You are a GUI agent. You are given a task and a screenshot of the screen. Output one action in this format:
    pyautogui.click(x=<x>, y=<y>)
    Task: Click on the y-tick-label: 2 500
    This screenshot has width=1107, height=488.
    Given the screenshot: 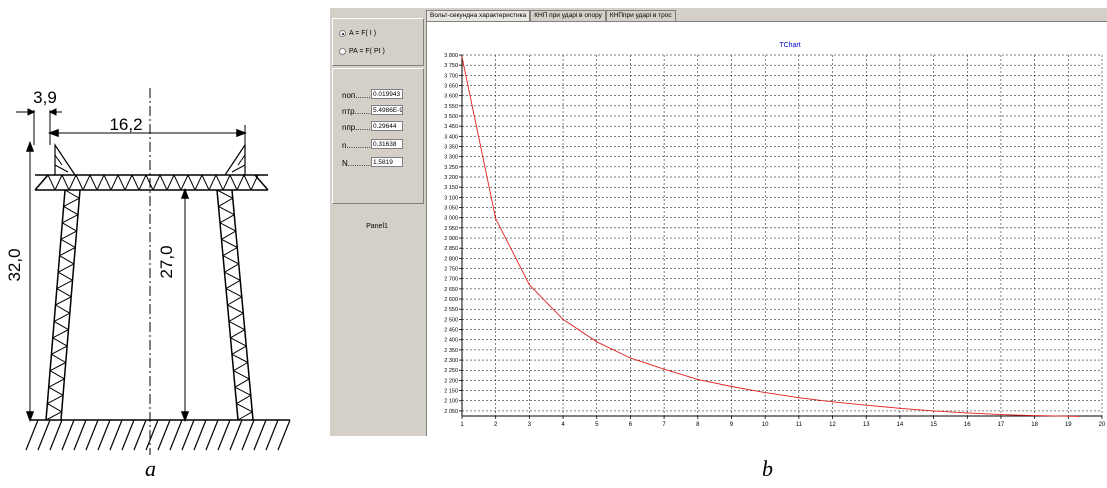 What is the action you would take?
    pyautogui.click(x=451, y=320)
    